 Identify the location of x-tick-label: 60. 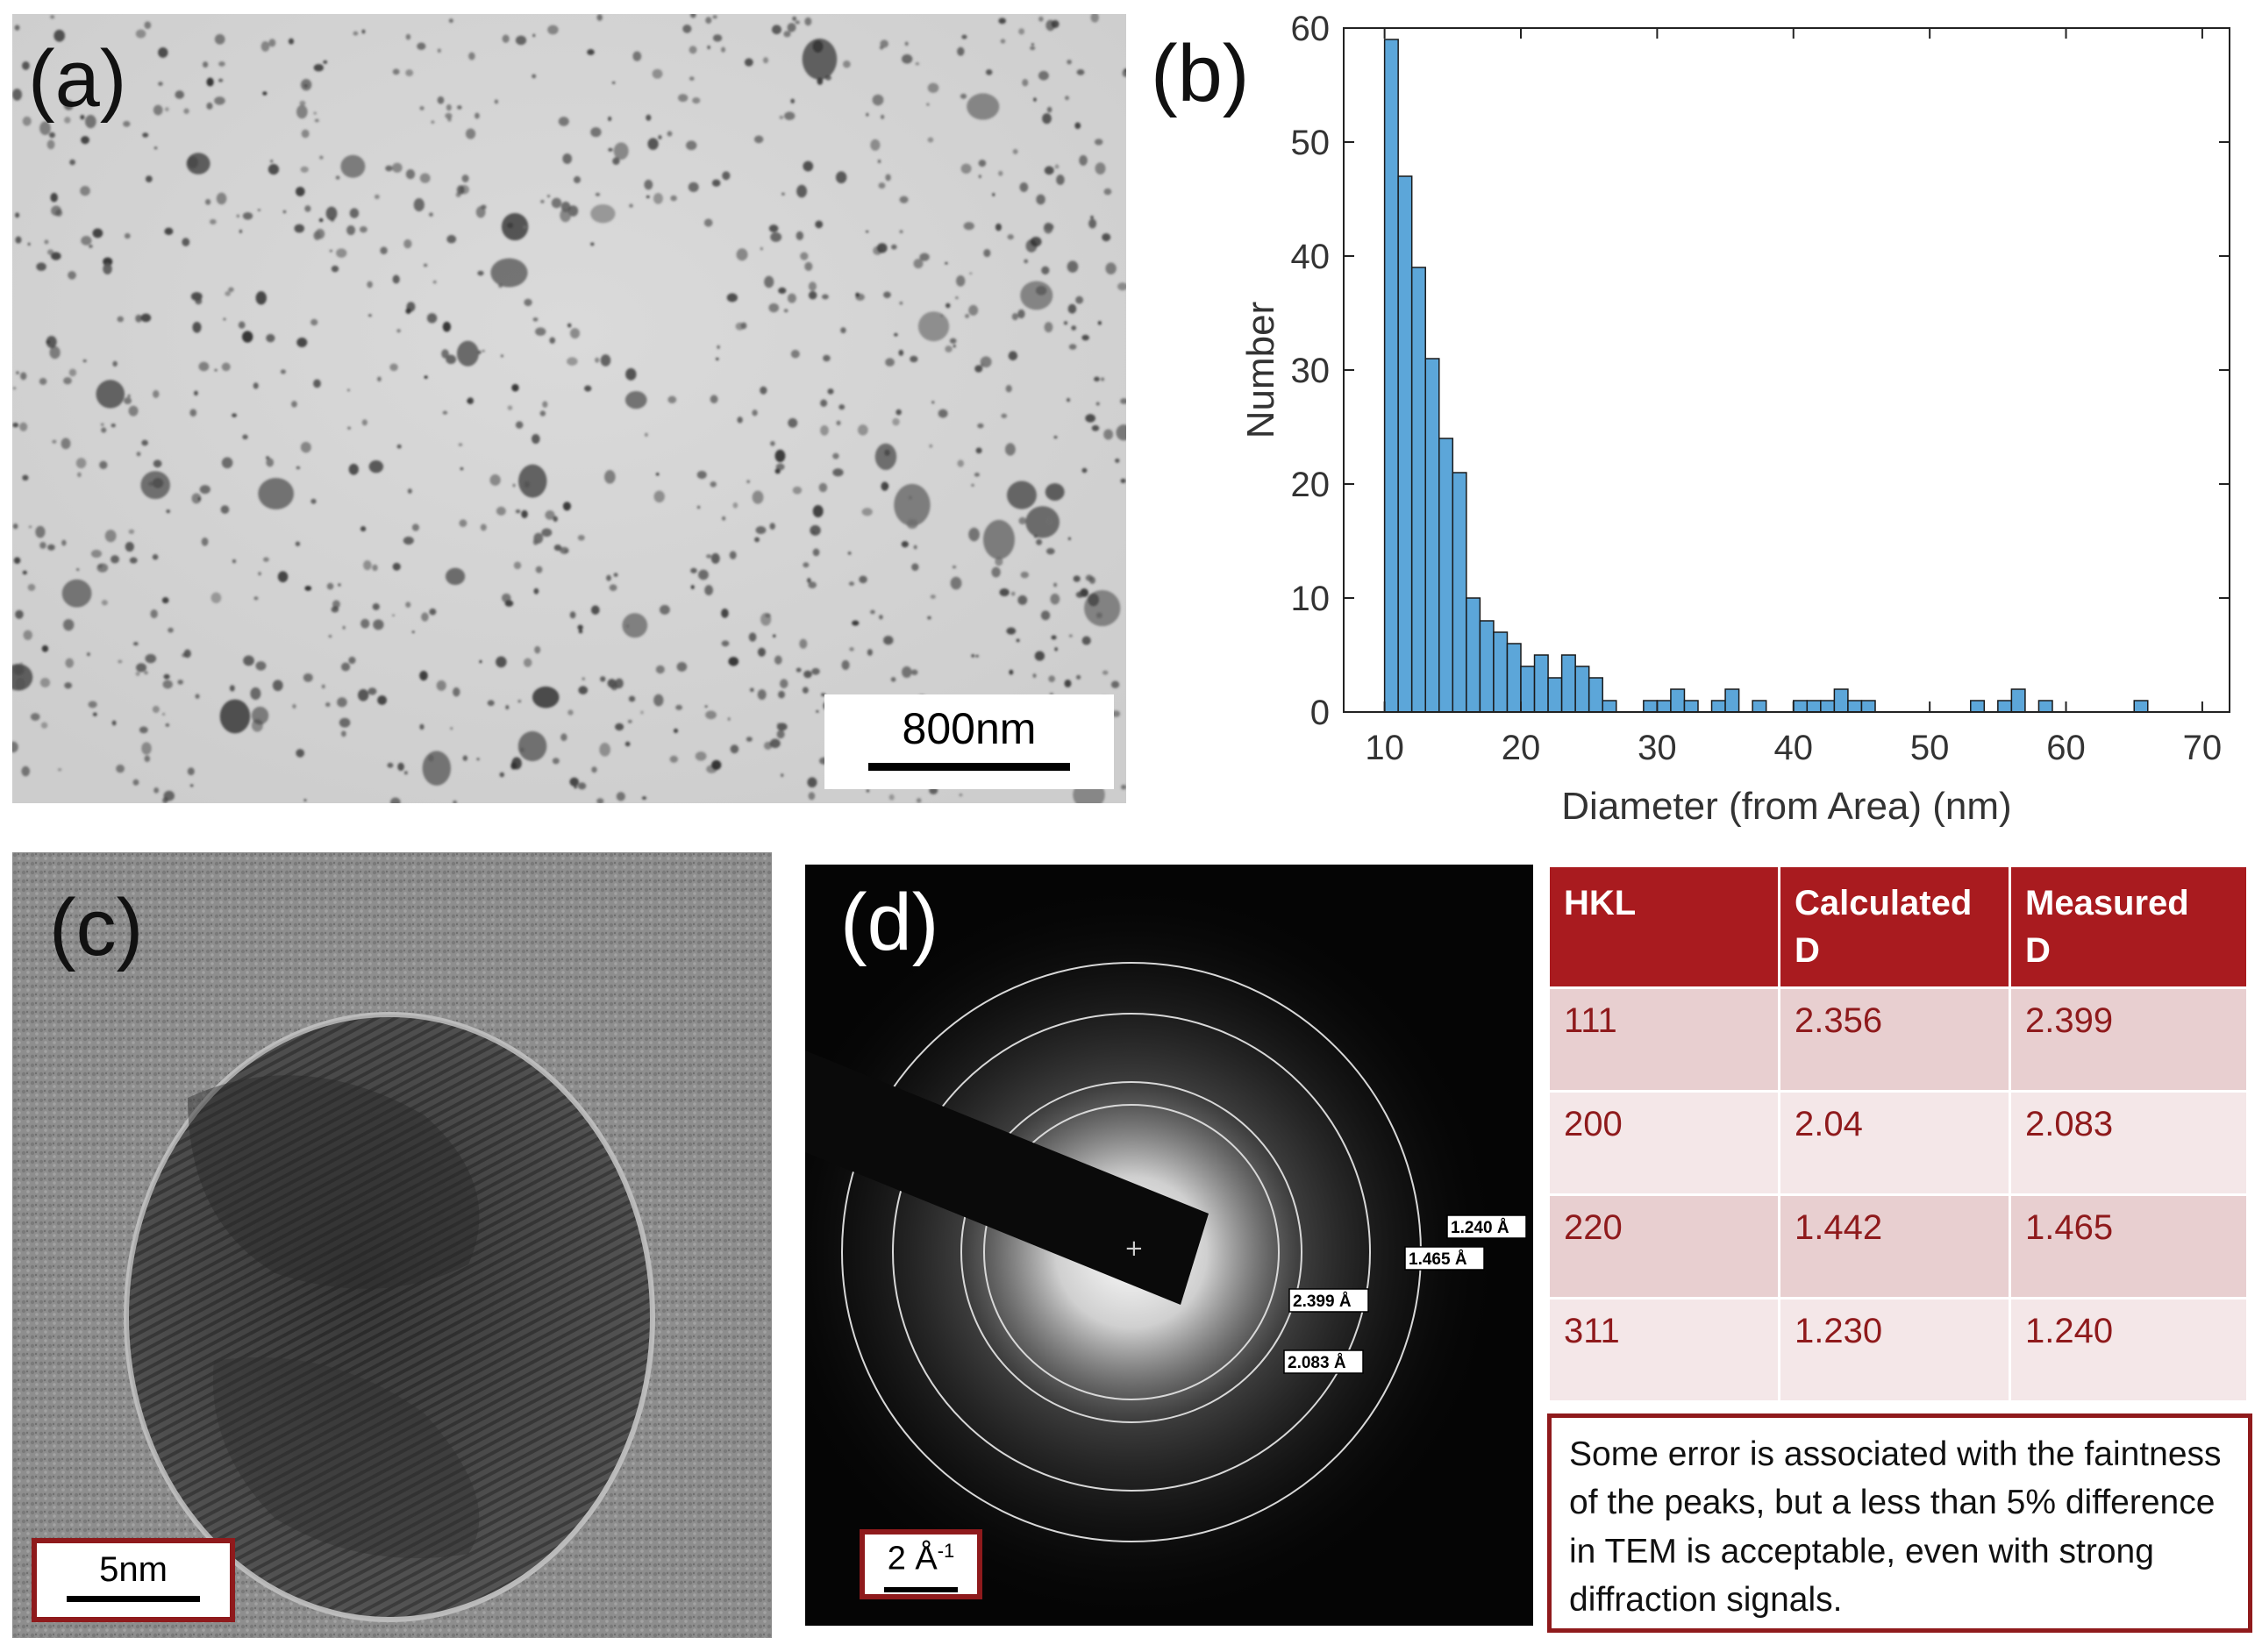
(2066, 748).